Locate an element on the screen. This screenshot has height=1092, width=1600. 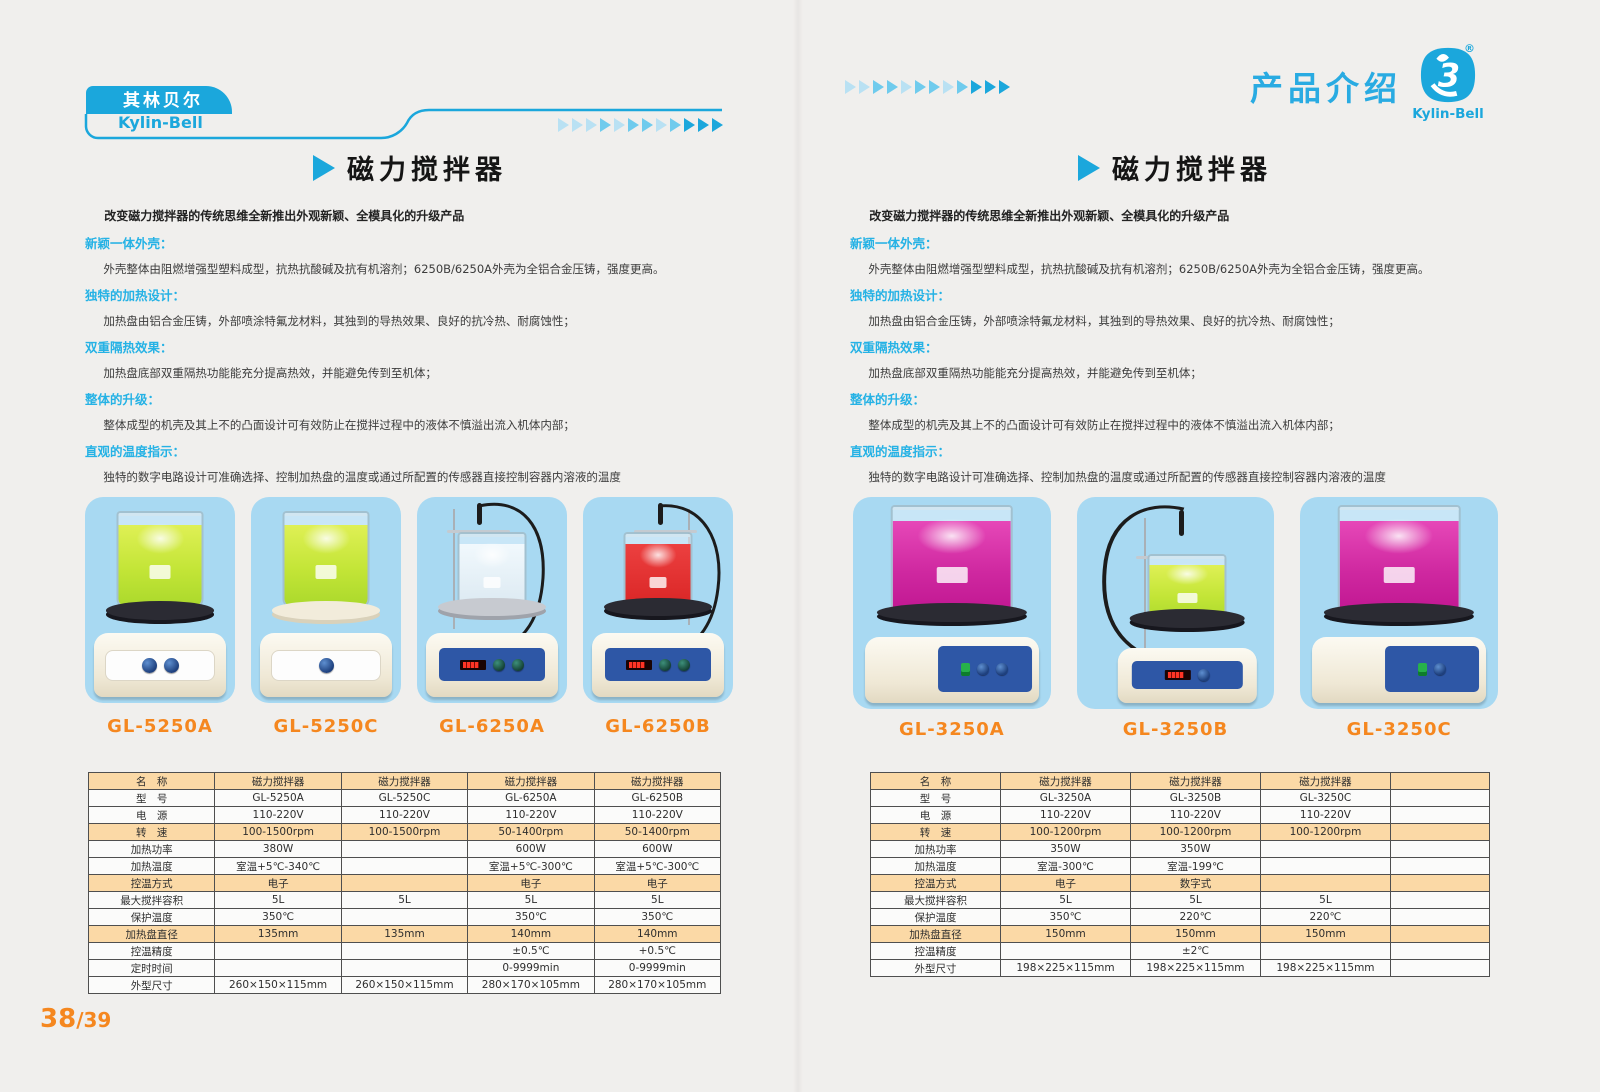
feature-heading: 新颖一体外壳： is located at coordinates (894, 243).